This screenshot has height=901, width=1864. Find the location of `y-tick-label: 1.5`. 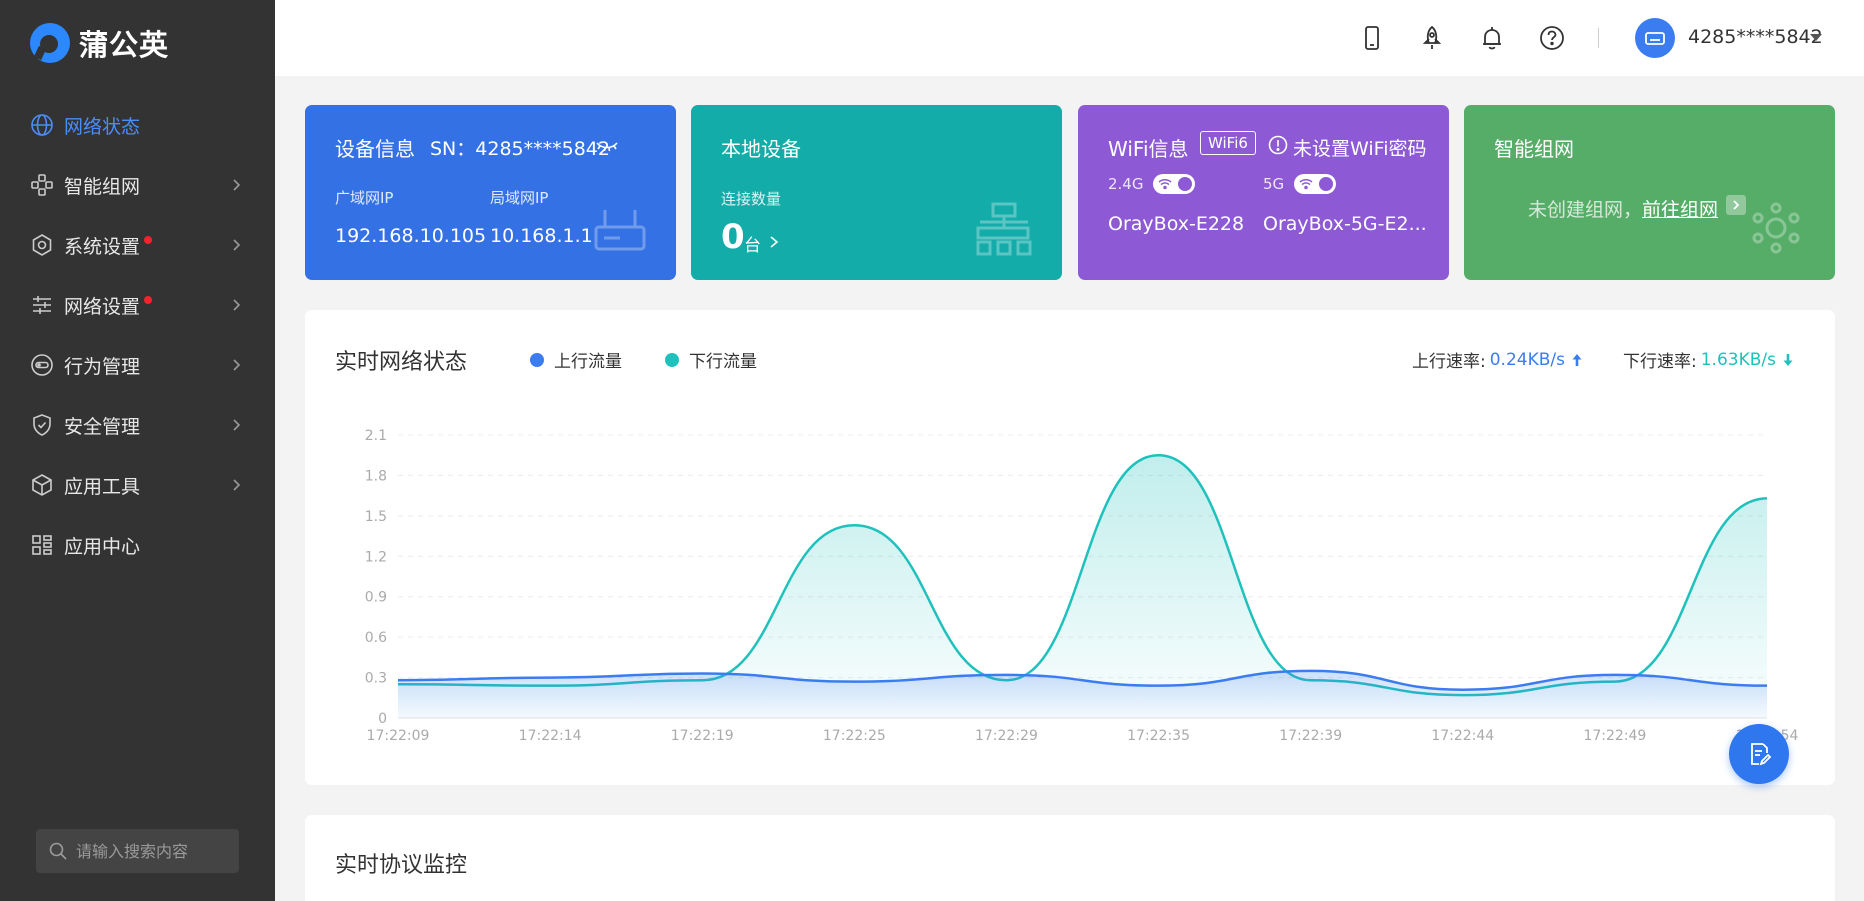

y-tick-label: 1.5 is located at coordinates (376, 517).